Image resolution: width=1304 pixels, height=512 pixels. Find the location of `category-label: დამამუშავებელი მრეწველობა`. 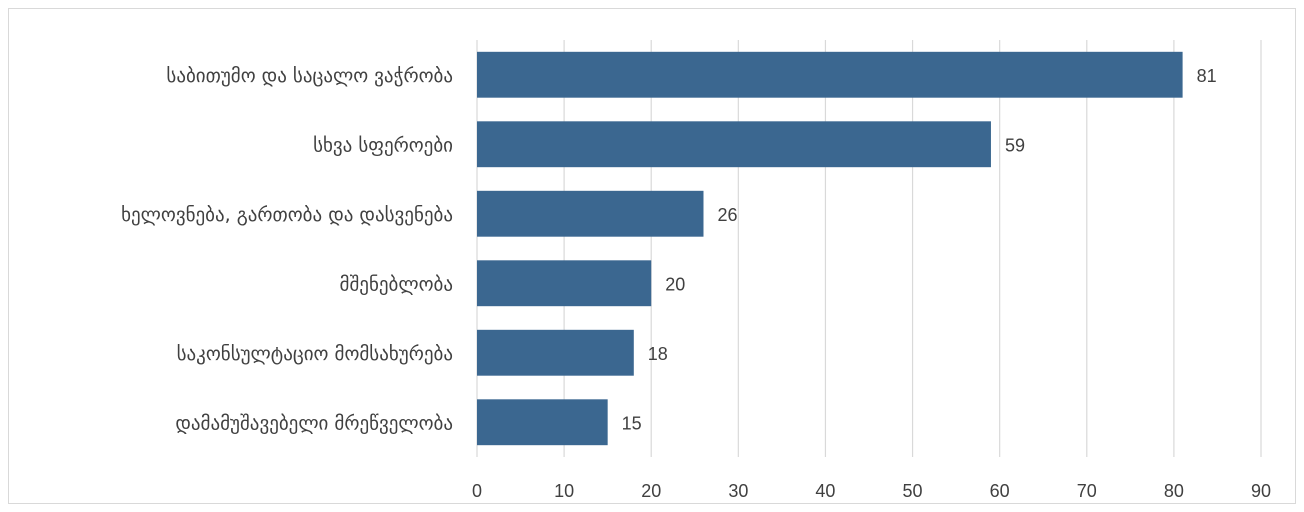

category-label: დამამუშავებელი მრეწველობა is located at coordinates (314, 423).